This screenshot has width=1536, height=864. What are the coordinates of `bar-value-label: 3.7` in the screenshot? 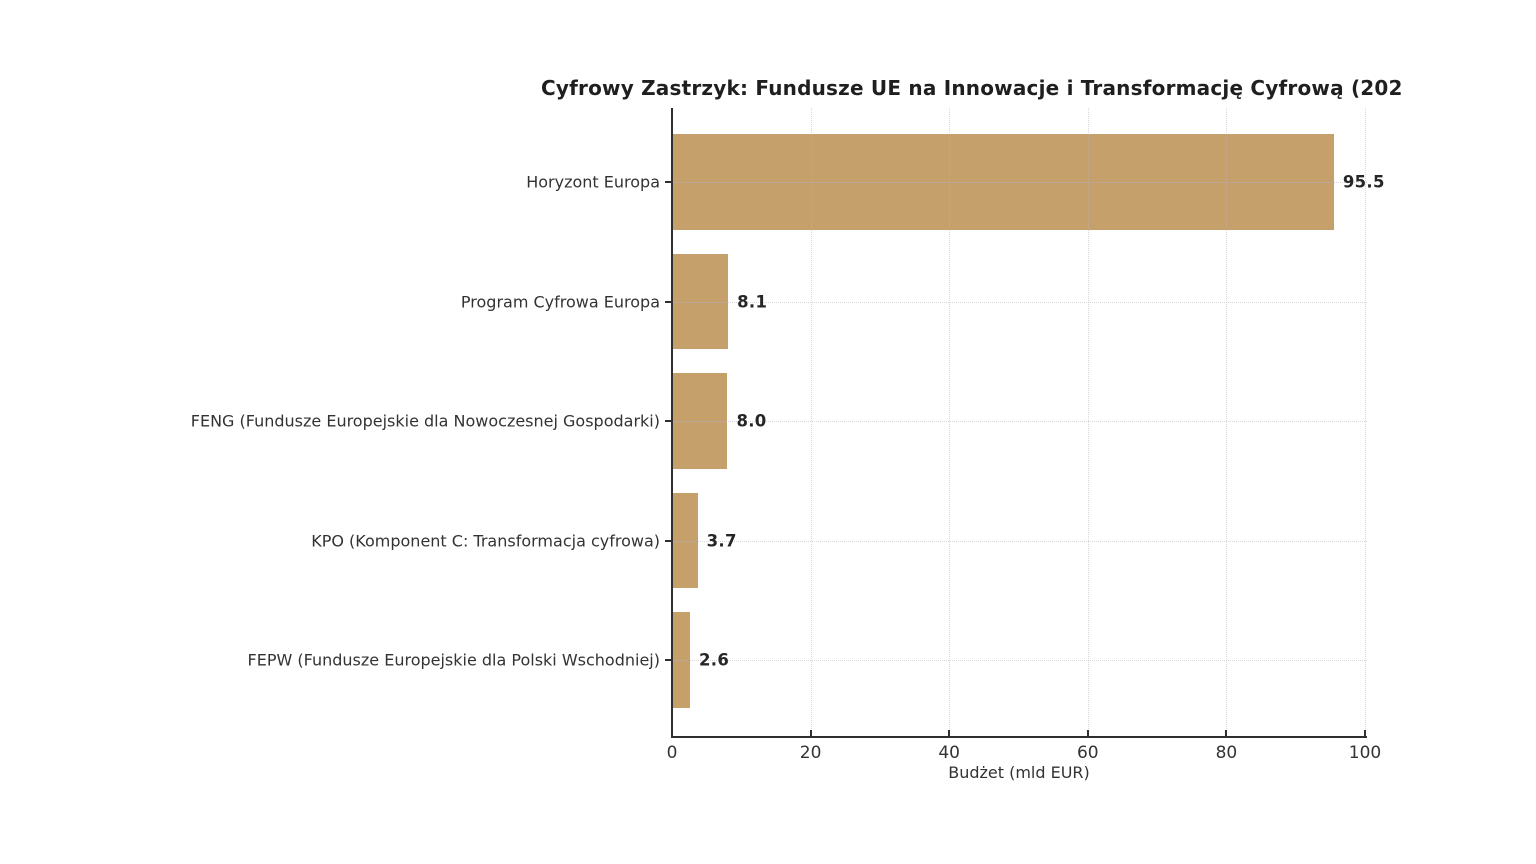 It's located at (721, 540).